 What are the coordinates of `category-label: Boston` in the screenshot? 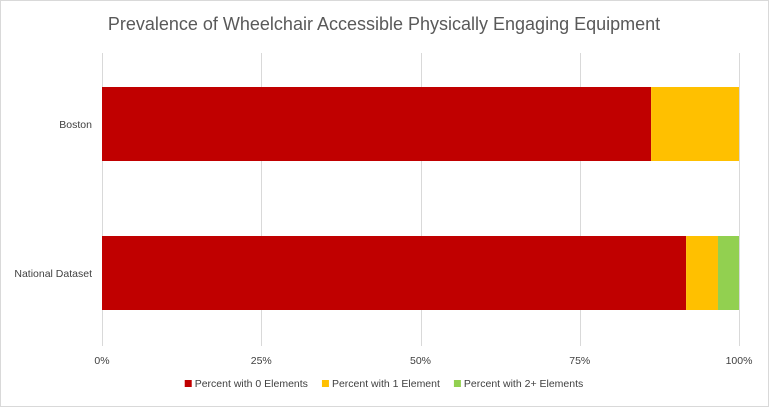 It's located at (75, 125).